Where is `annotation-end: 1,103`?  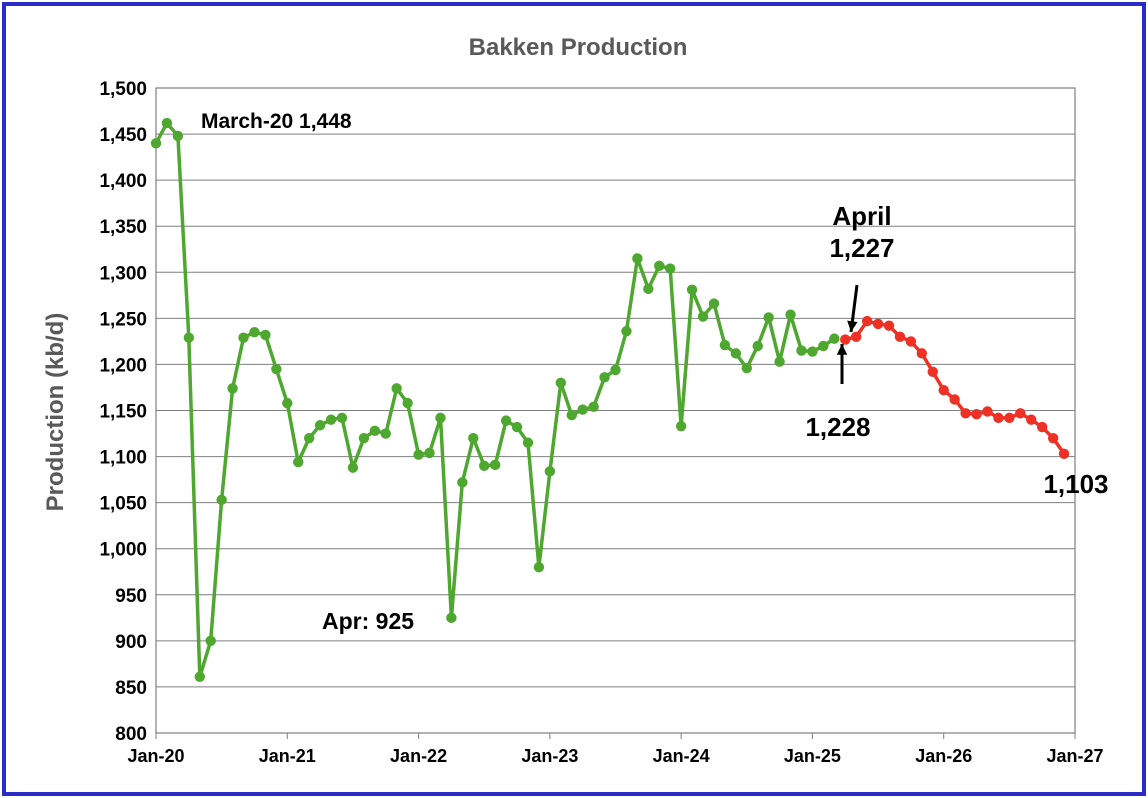
annotation-end: 1,103 is located at coordinates (1075, 484).